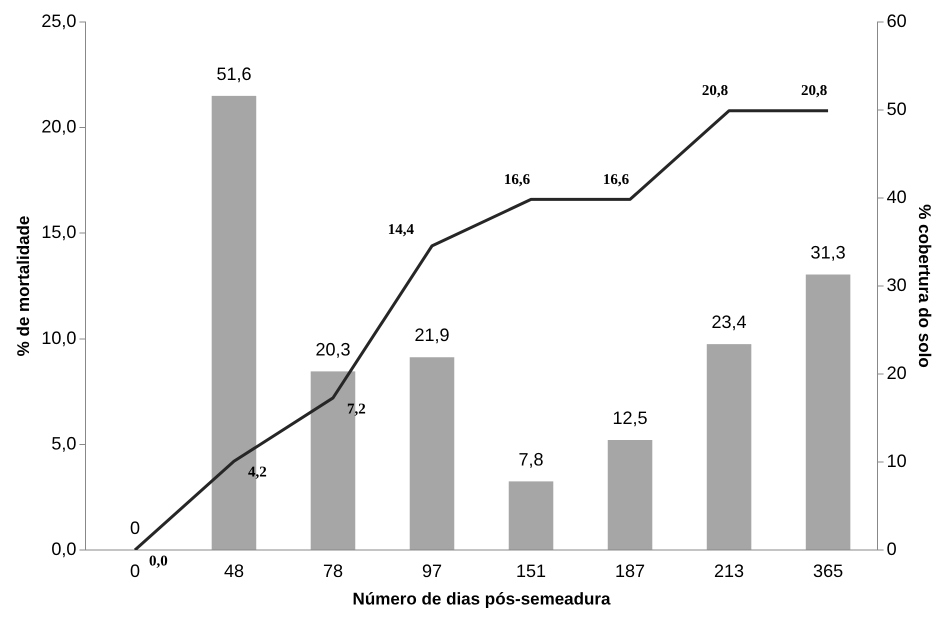  I want to click on x-tick-label: 78, so click(332, 570).